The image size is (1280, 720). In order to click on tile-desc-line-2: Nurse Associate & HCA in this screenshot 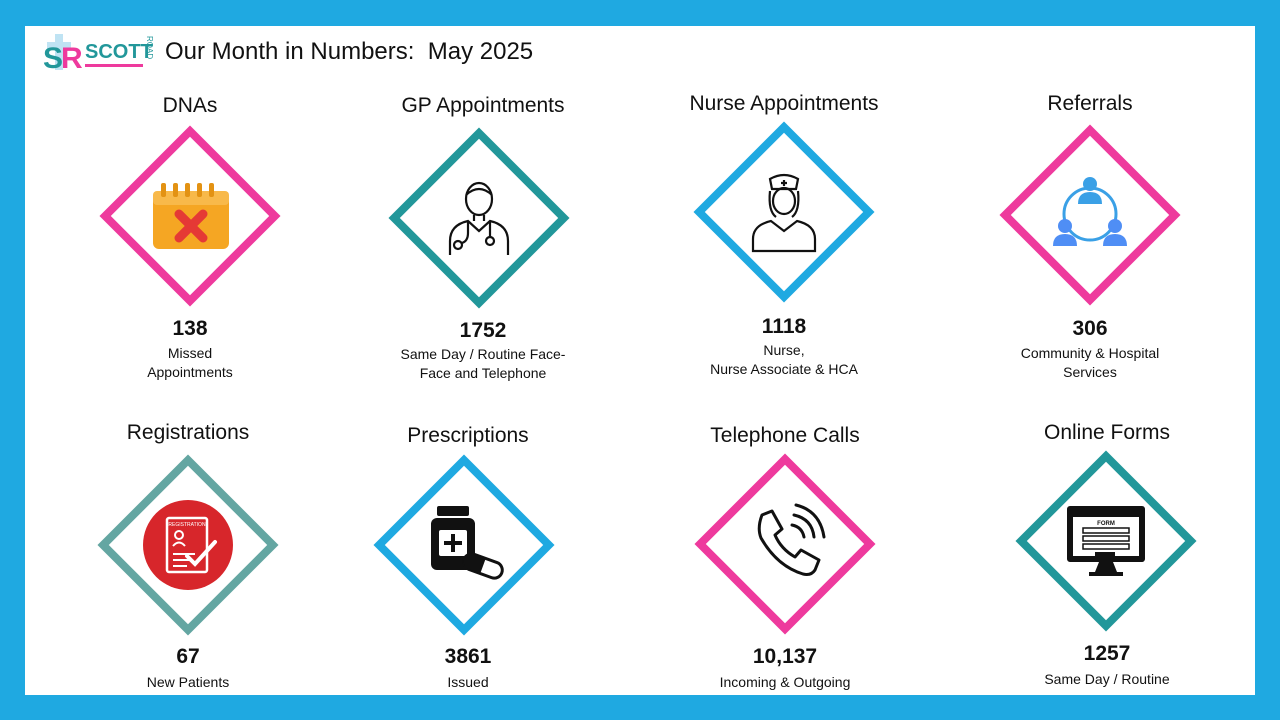, I will do `click(784, 369)`.